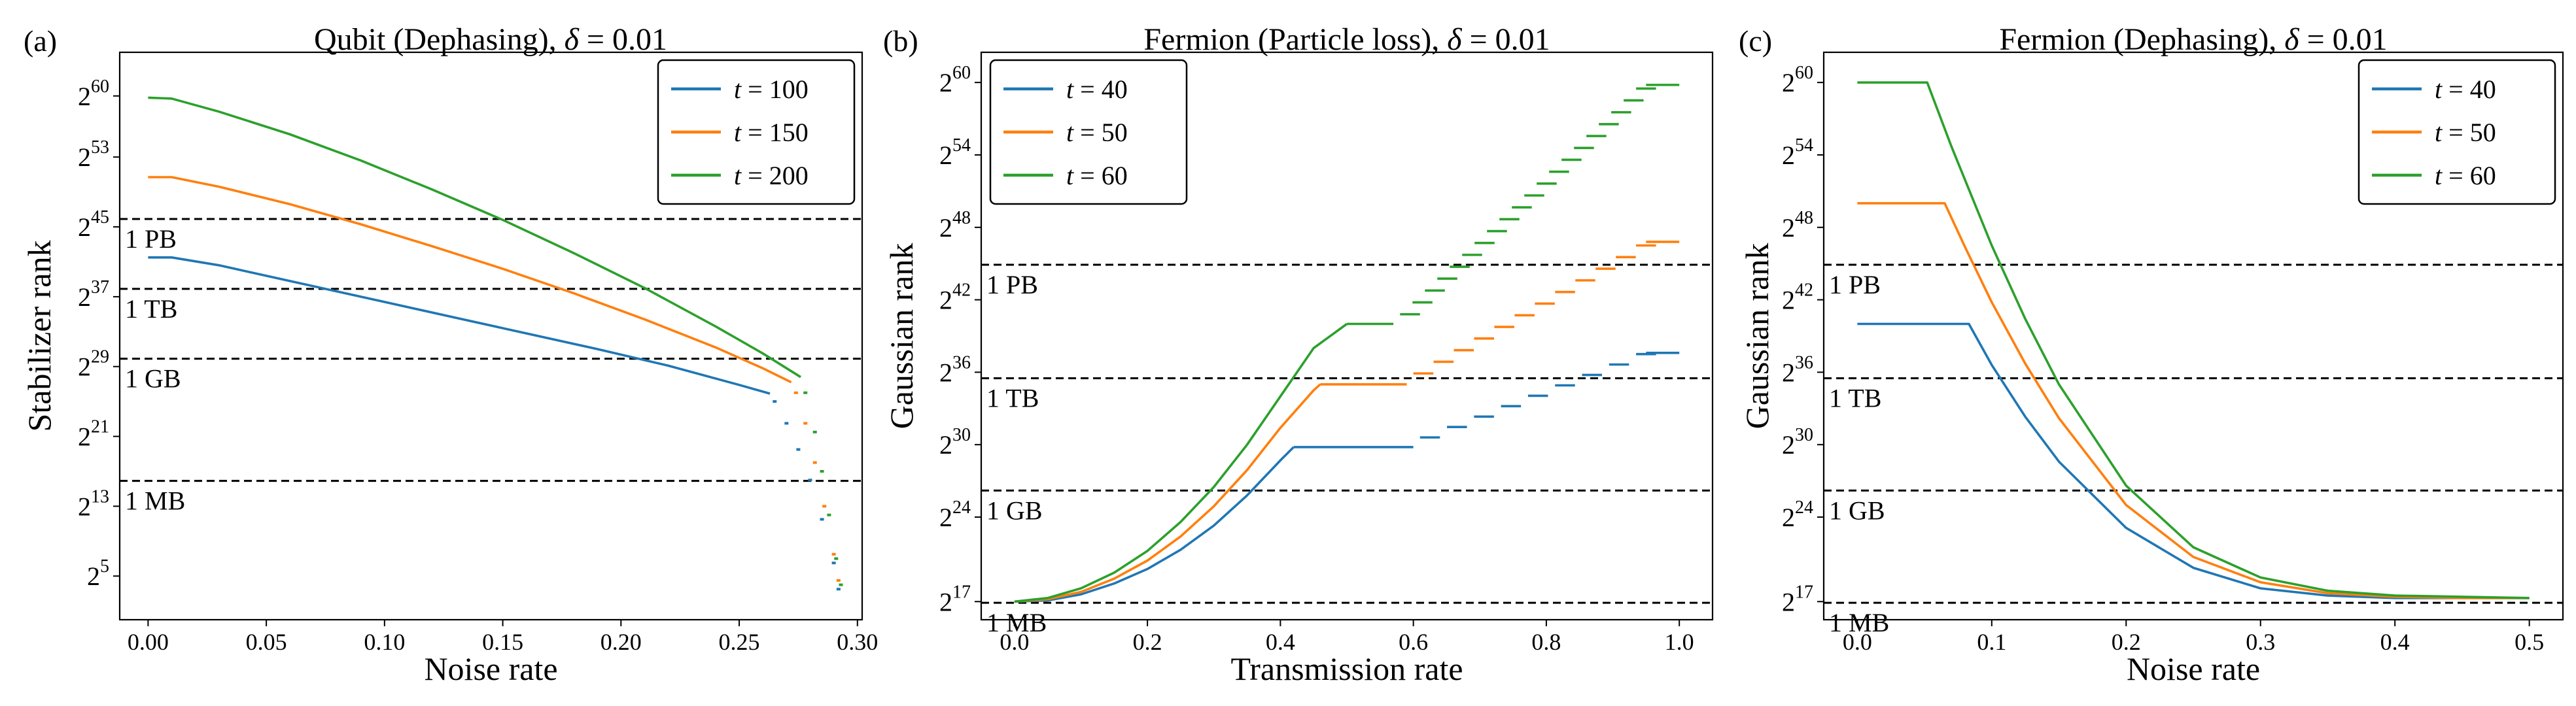 The width and height of the screenshot is (2576, 706). What do you see at coordinates (1346, 39) in the screenshot?
I see `chart-title: Fermion (Particle loss), δ = 0.01` at bounding box center [1346, 39].